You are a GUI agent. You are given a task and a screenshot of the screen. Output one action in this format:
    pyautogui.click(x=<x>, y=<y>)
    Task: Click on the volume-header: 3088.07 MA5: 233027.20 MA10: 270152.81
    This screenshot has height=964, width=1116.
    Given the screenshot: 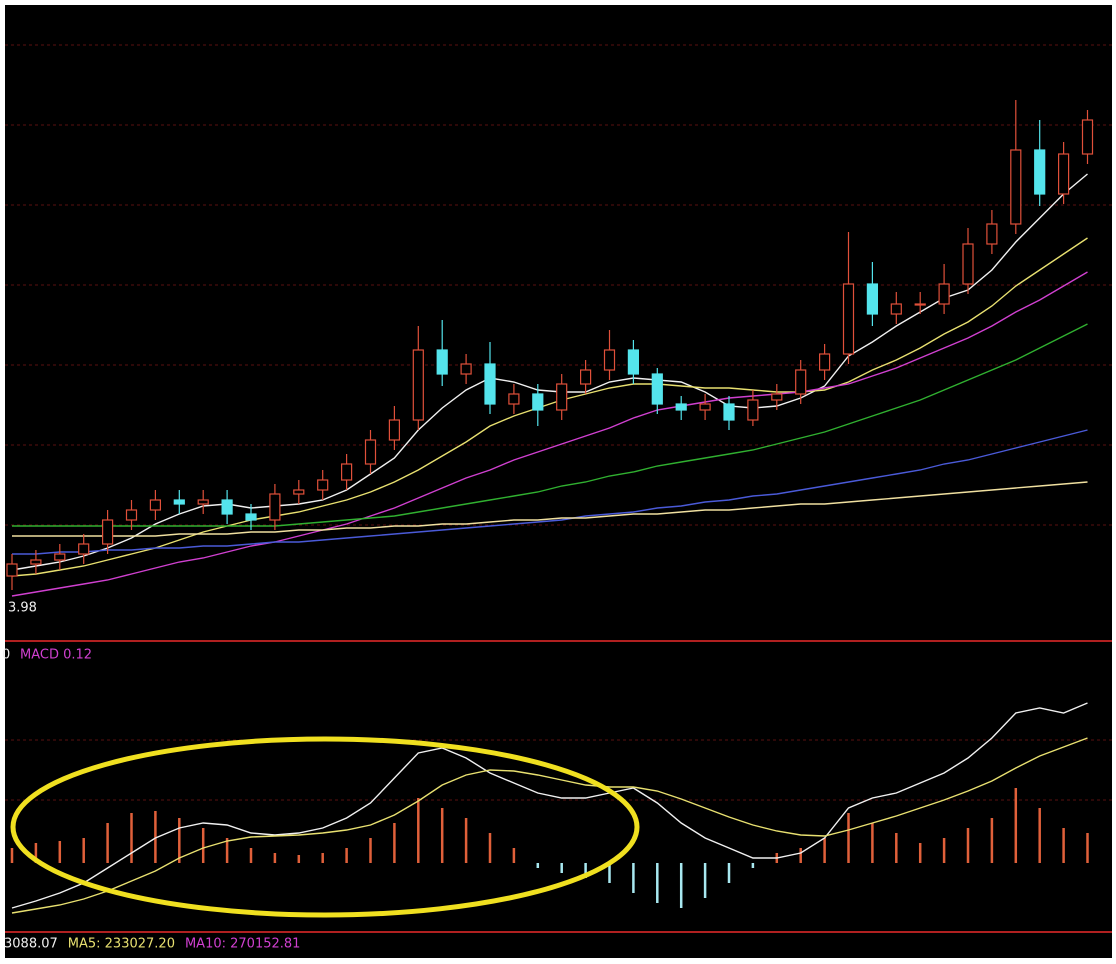 What is the action you would take?
    pyautogui.click(x=152, y=944)
    